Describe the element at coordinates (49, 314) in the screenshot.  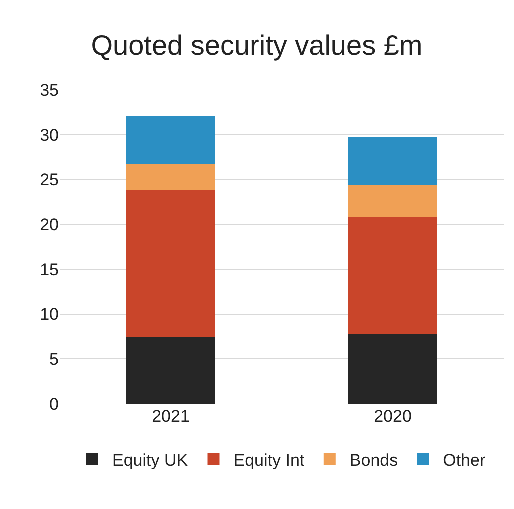
I see `y-tick-label: 10` at that location.